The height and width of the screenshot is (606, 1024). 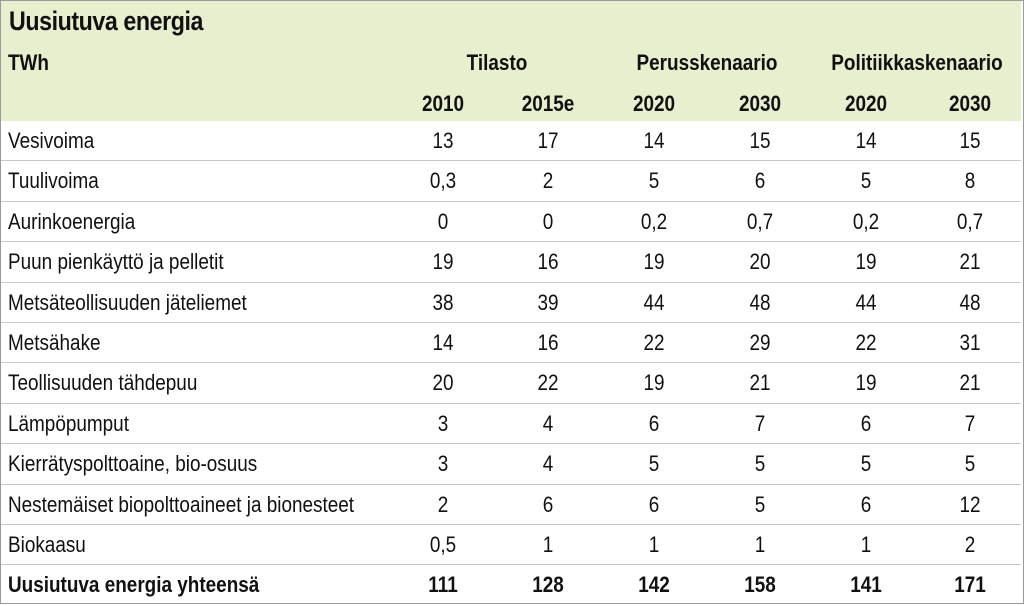 I want to click on title-bar: Uusiutuva energia, so click(x=511, y=21).